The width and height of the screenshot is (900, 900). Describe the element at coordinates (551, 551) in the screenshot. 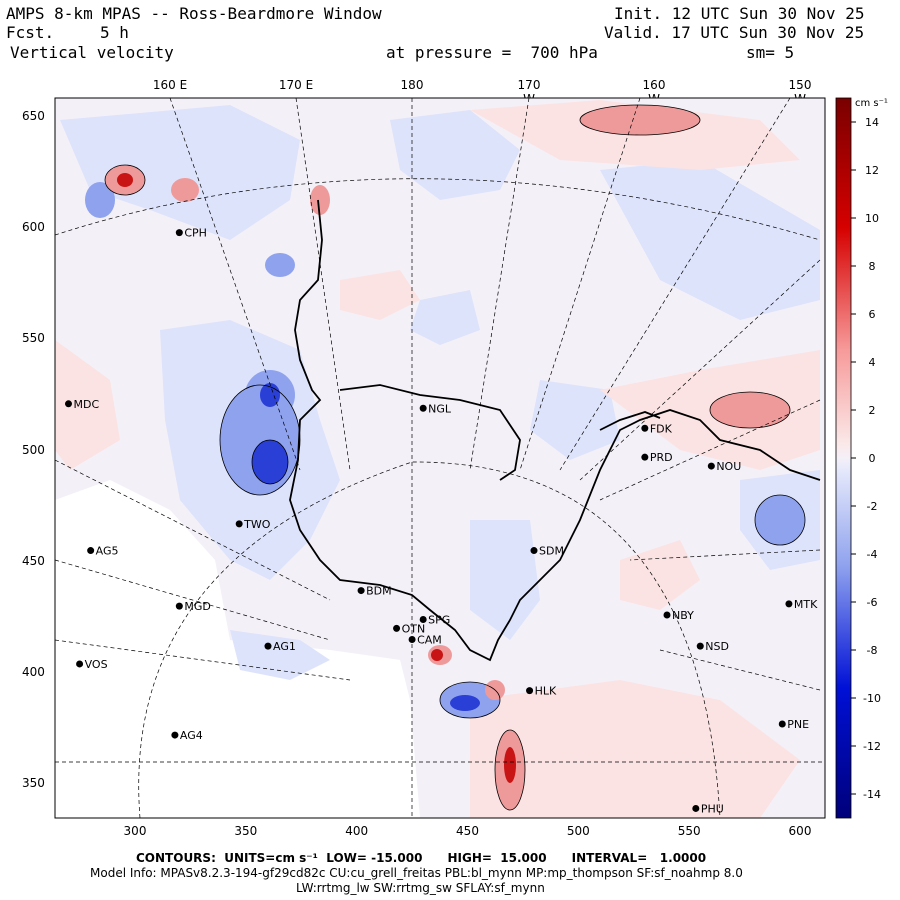

I see `station-label-sdm: SDM` at that location.